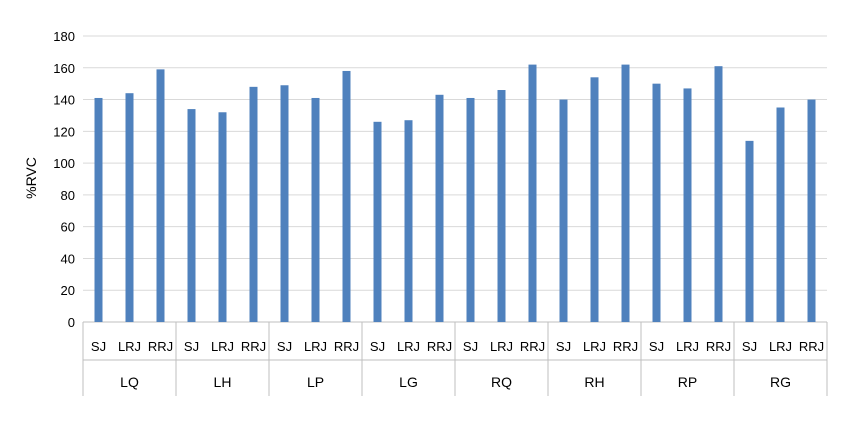 The width and height of the screenshot is (847, 431). What do you see at coordinates (64, 131) in the screenshot?
I see `y-tick-label: 120` at bounding box center [64, 131].